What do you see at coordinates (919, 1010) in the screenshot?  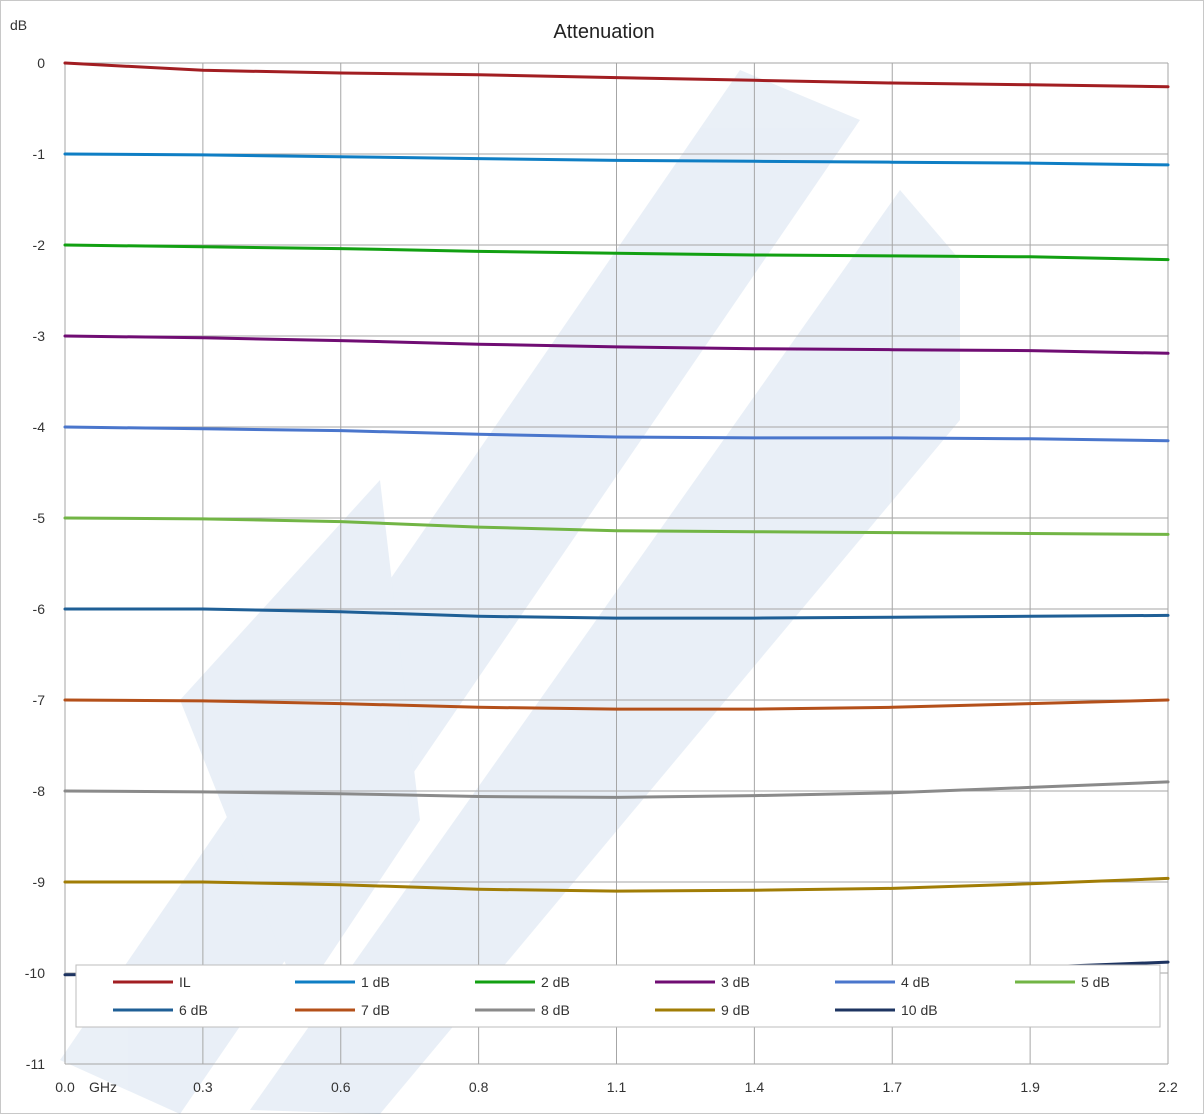 I see `legend-label: 10 dB` at bounding box center [919, 1010].